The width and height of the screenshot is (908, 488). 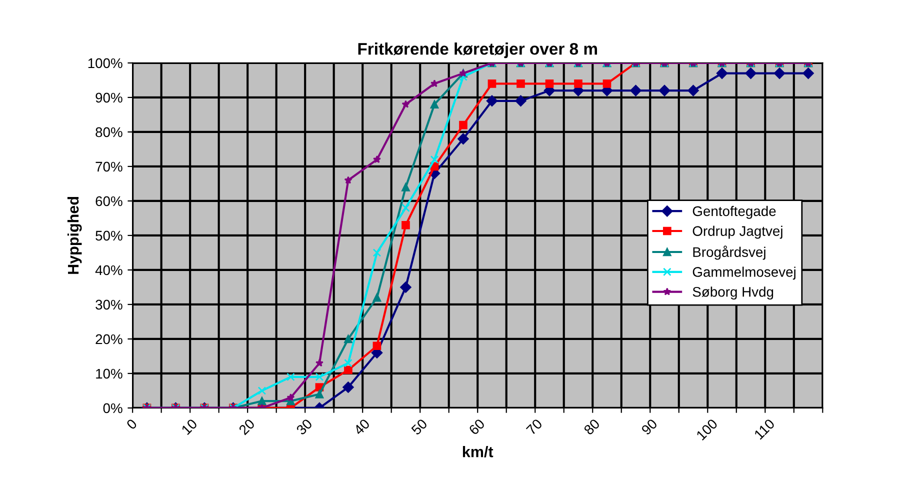 I want to click on y-tick-label: 90%, so click(x=109, y=97).